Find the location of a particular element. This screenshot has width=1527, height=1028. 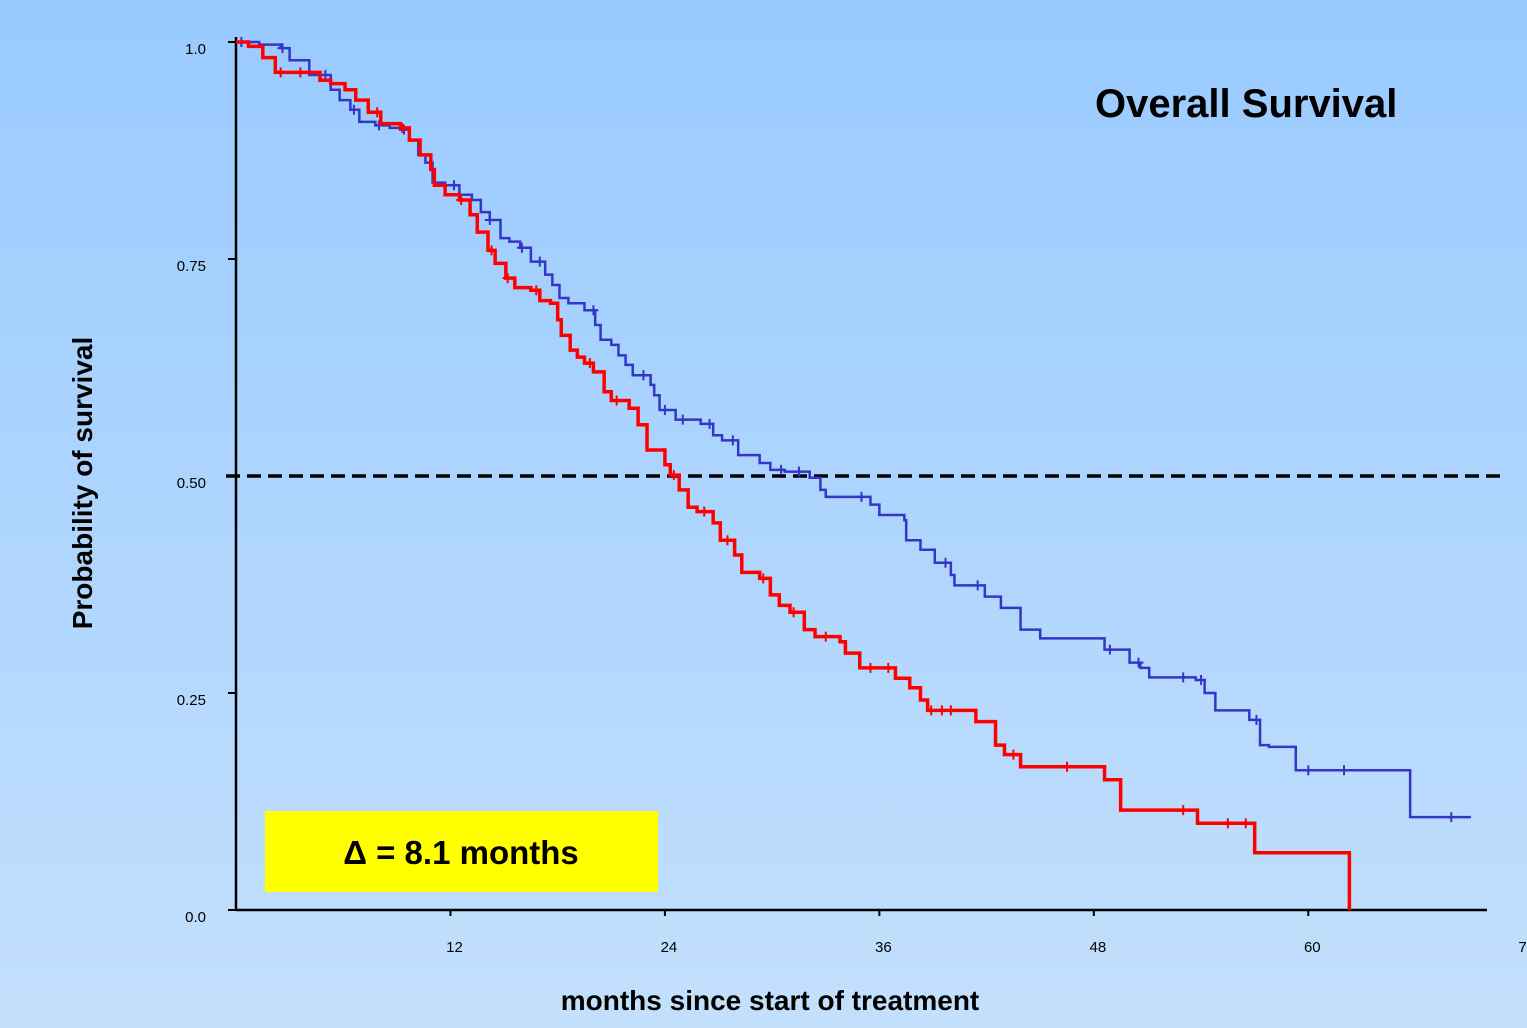

y-tick-label: 0.50 is located at coordinates (191, 483).